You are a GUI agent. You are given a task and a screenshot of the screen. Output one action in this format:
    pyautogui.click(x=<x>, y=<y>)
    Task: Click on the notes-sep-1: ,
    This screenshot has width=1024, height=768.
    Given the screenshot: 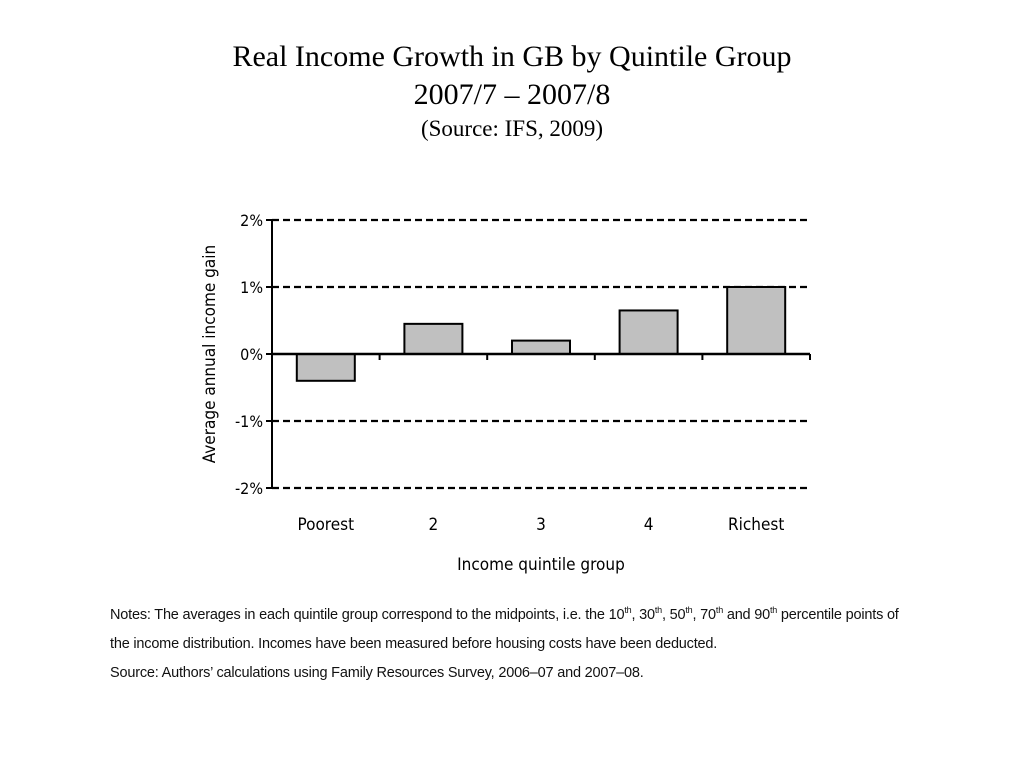 What is the action you would take?
    pyautogui.click(x=635, y=615)
    